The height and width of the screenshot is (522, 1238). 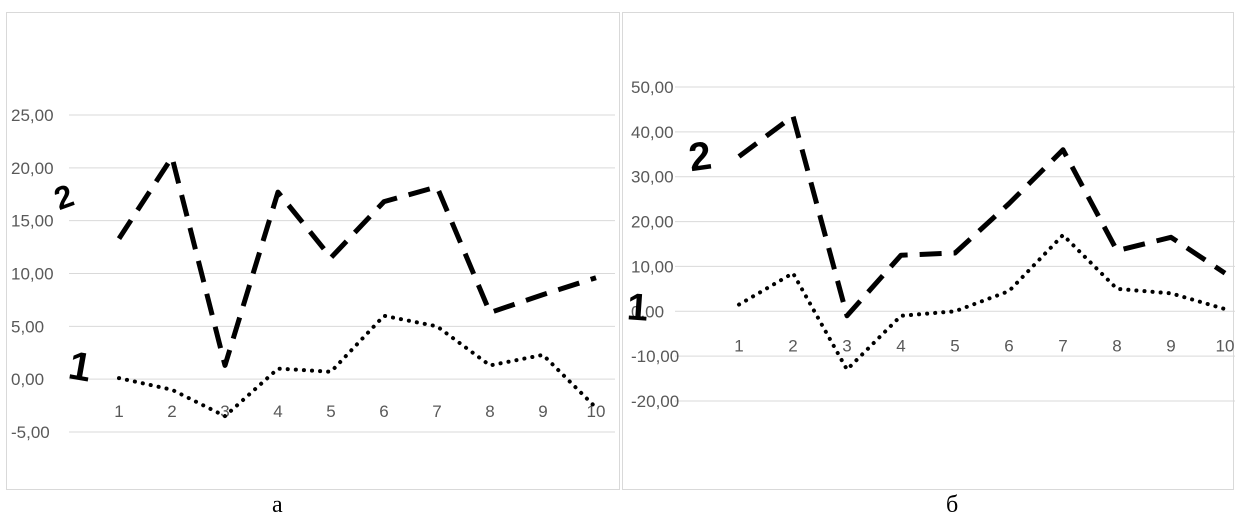 What do you see at coordinates (27, 326) in the screenshot?
I see `y-tick-label-a-2: 5,00` at bounding box center [27, 326].